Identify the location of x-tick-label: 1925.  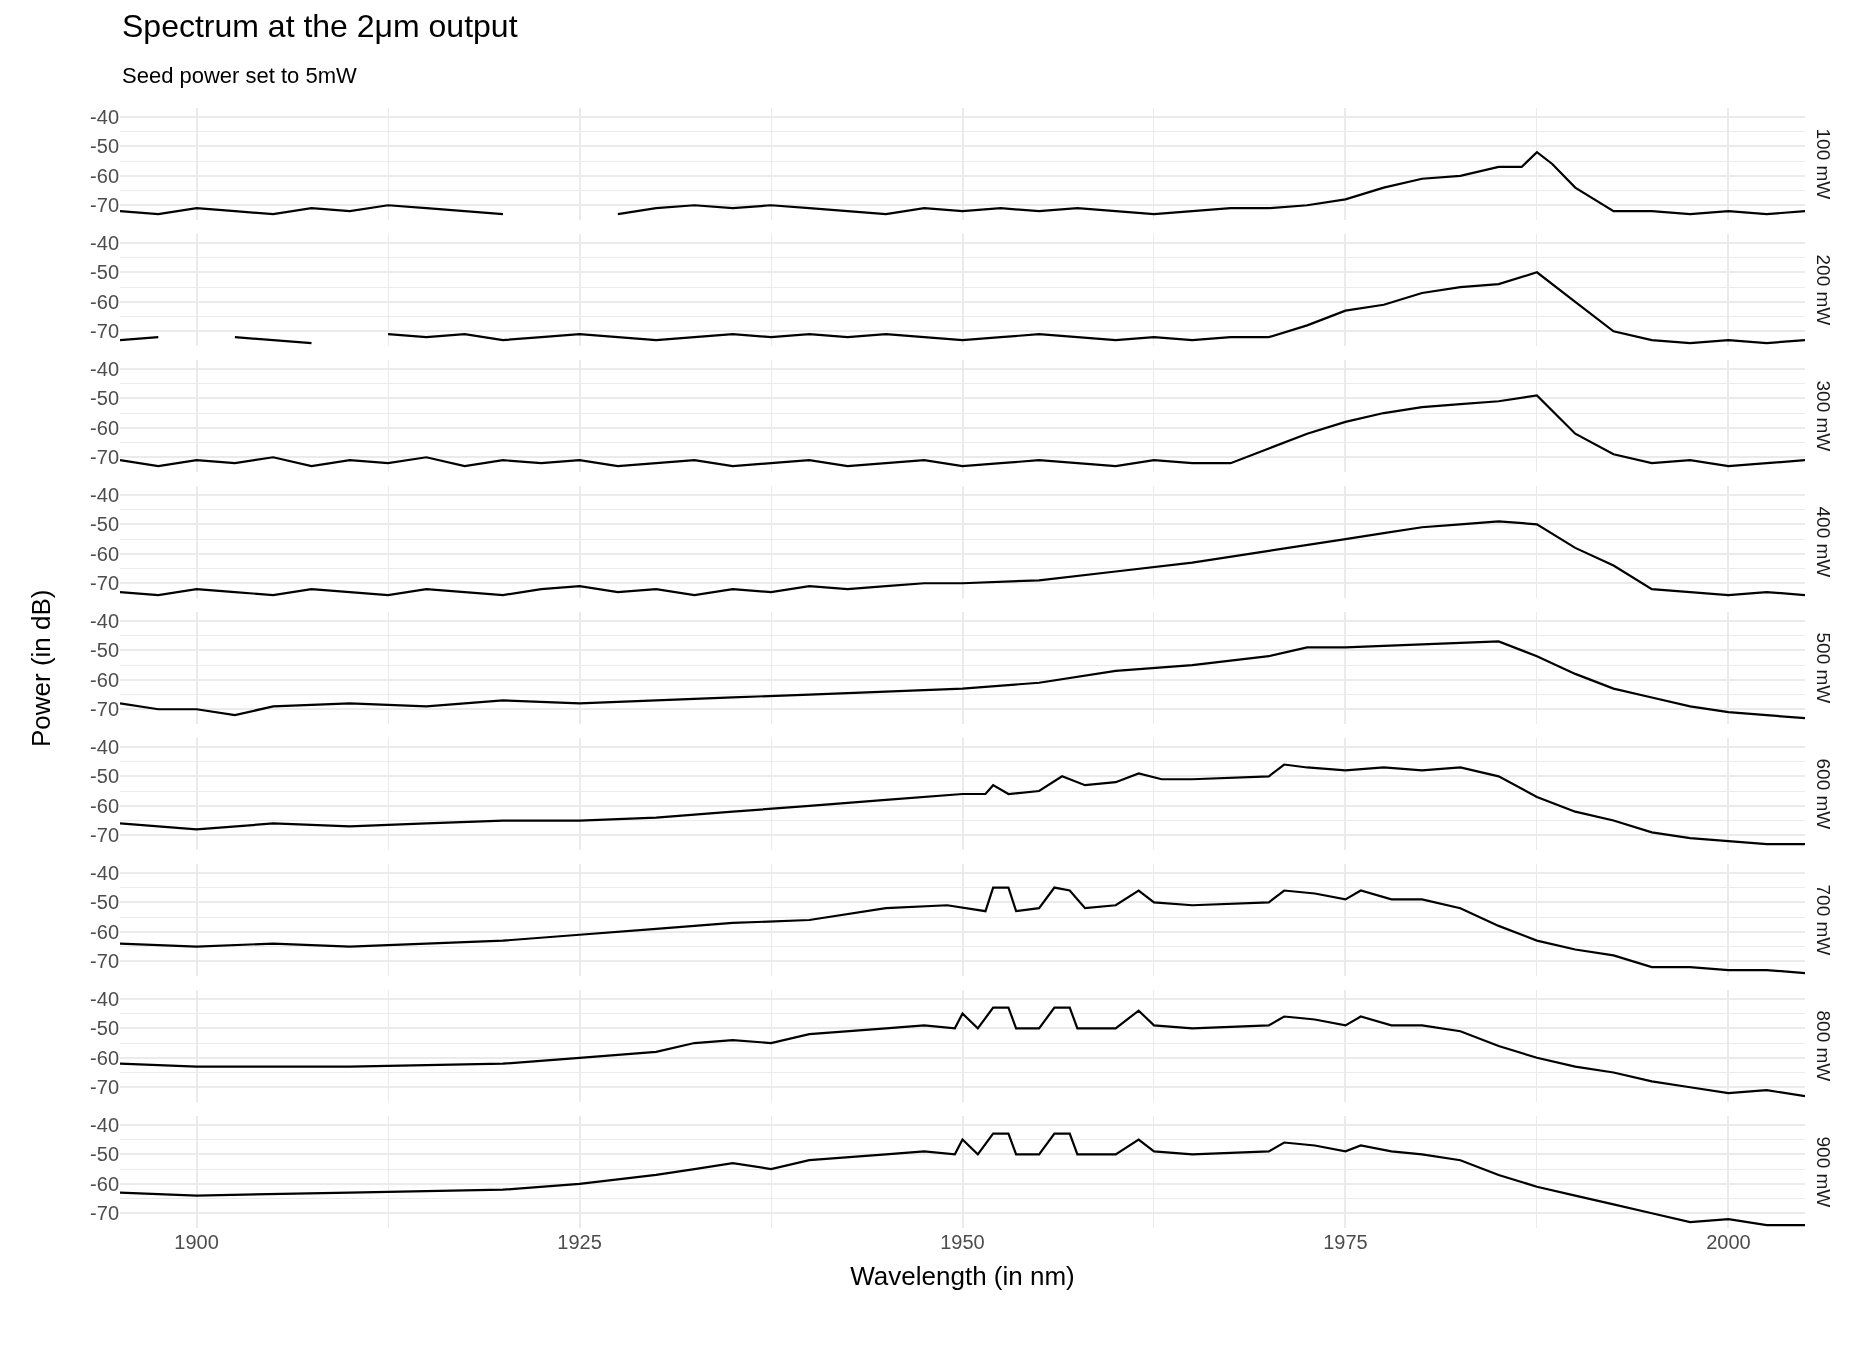
(579, 1242).